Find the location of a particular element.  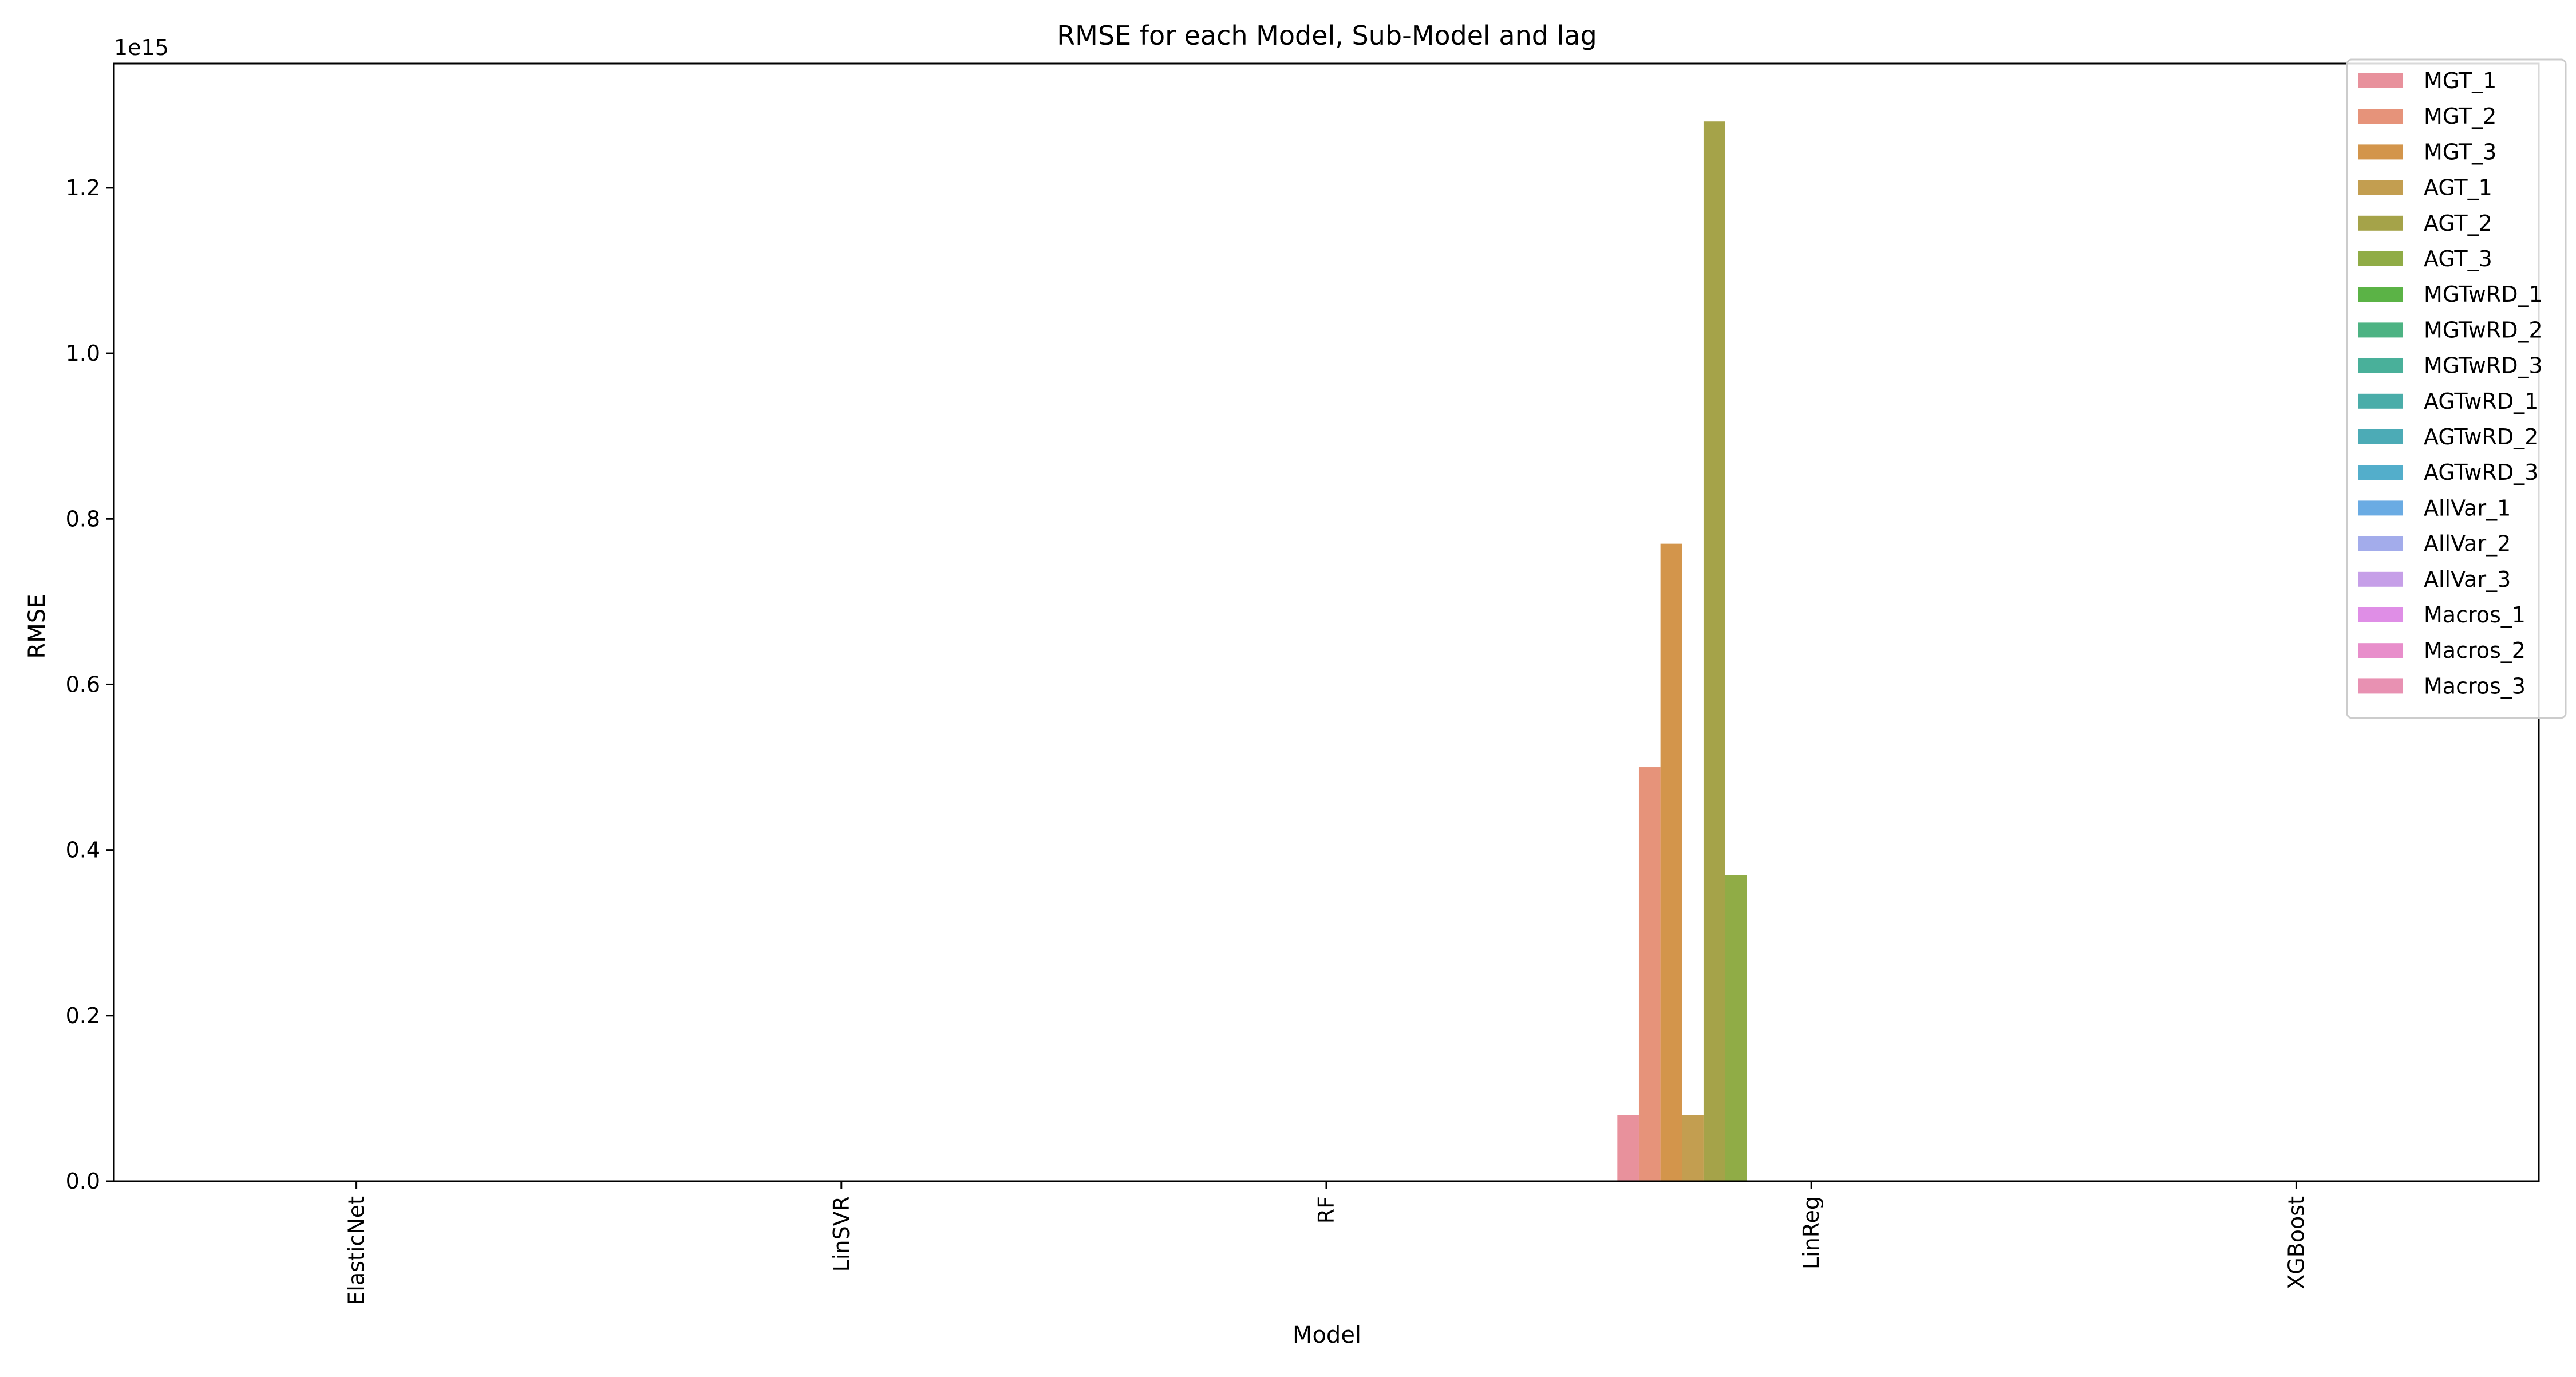

legend-label: MGT_3 is located at coordinates (2460, 151).